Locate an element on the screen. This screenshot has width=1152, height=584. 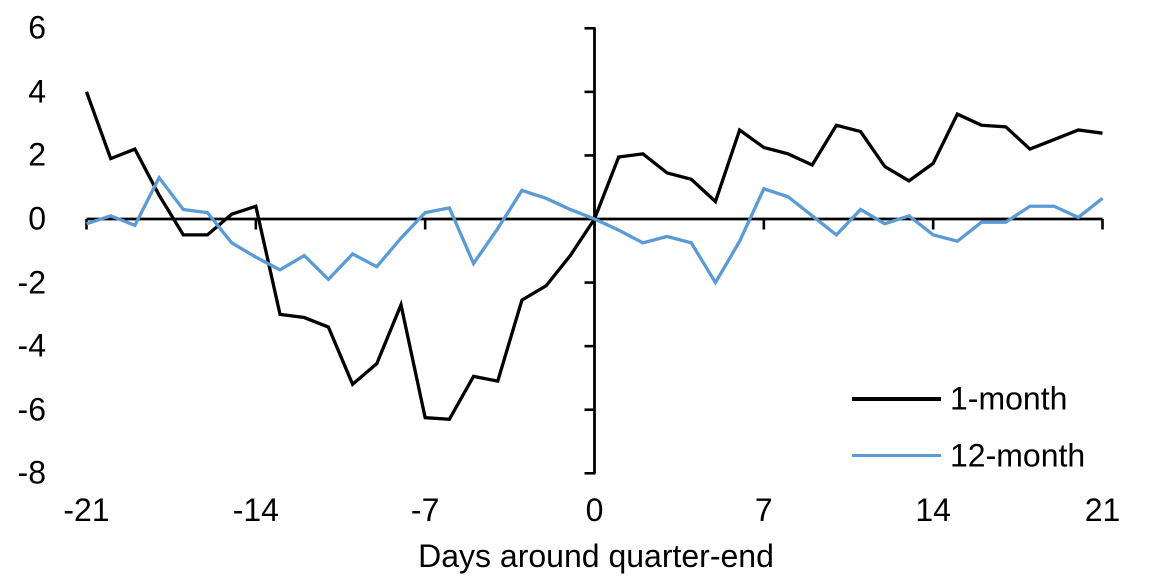
legend-label-1-month: 1-month is located at coordinates (1009, 398).